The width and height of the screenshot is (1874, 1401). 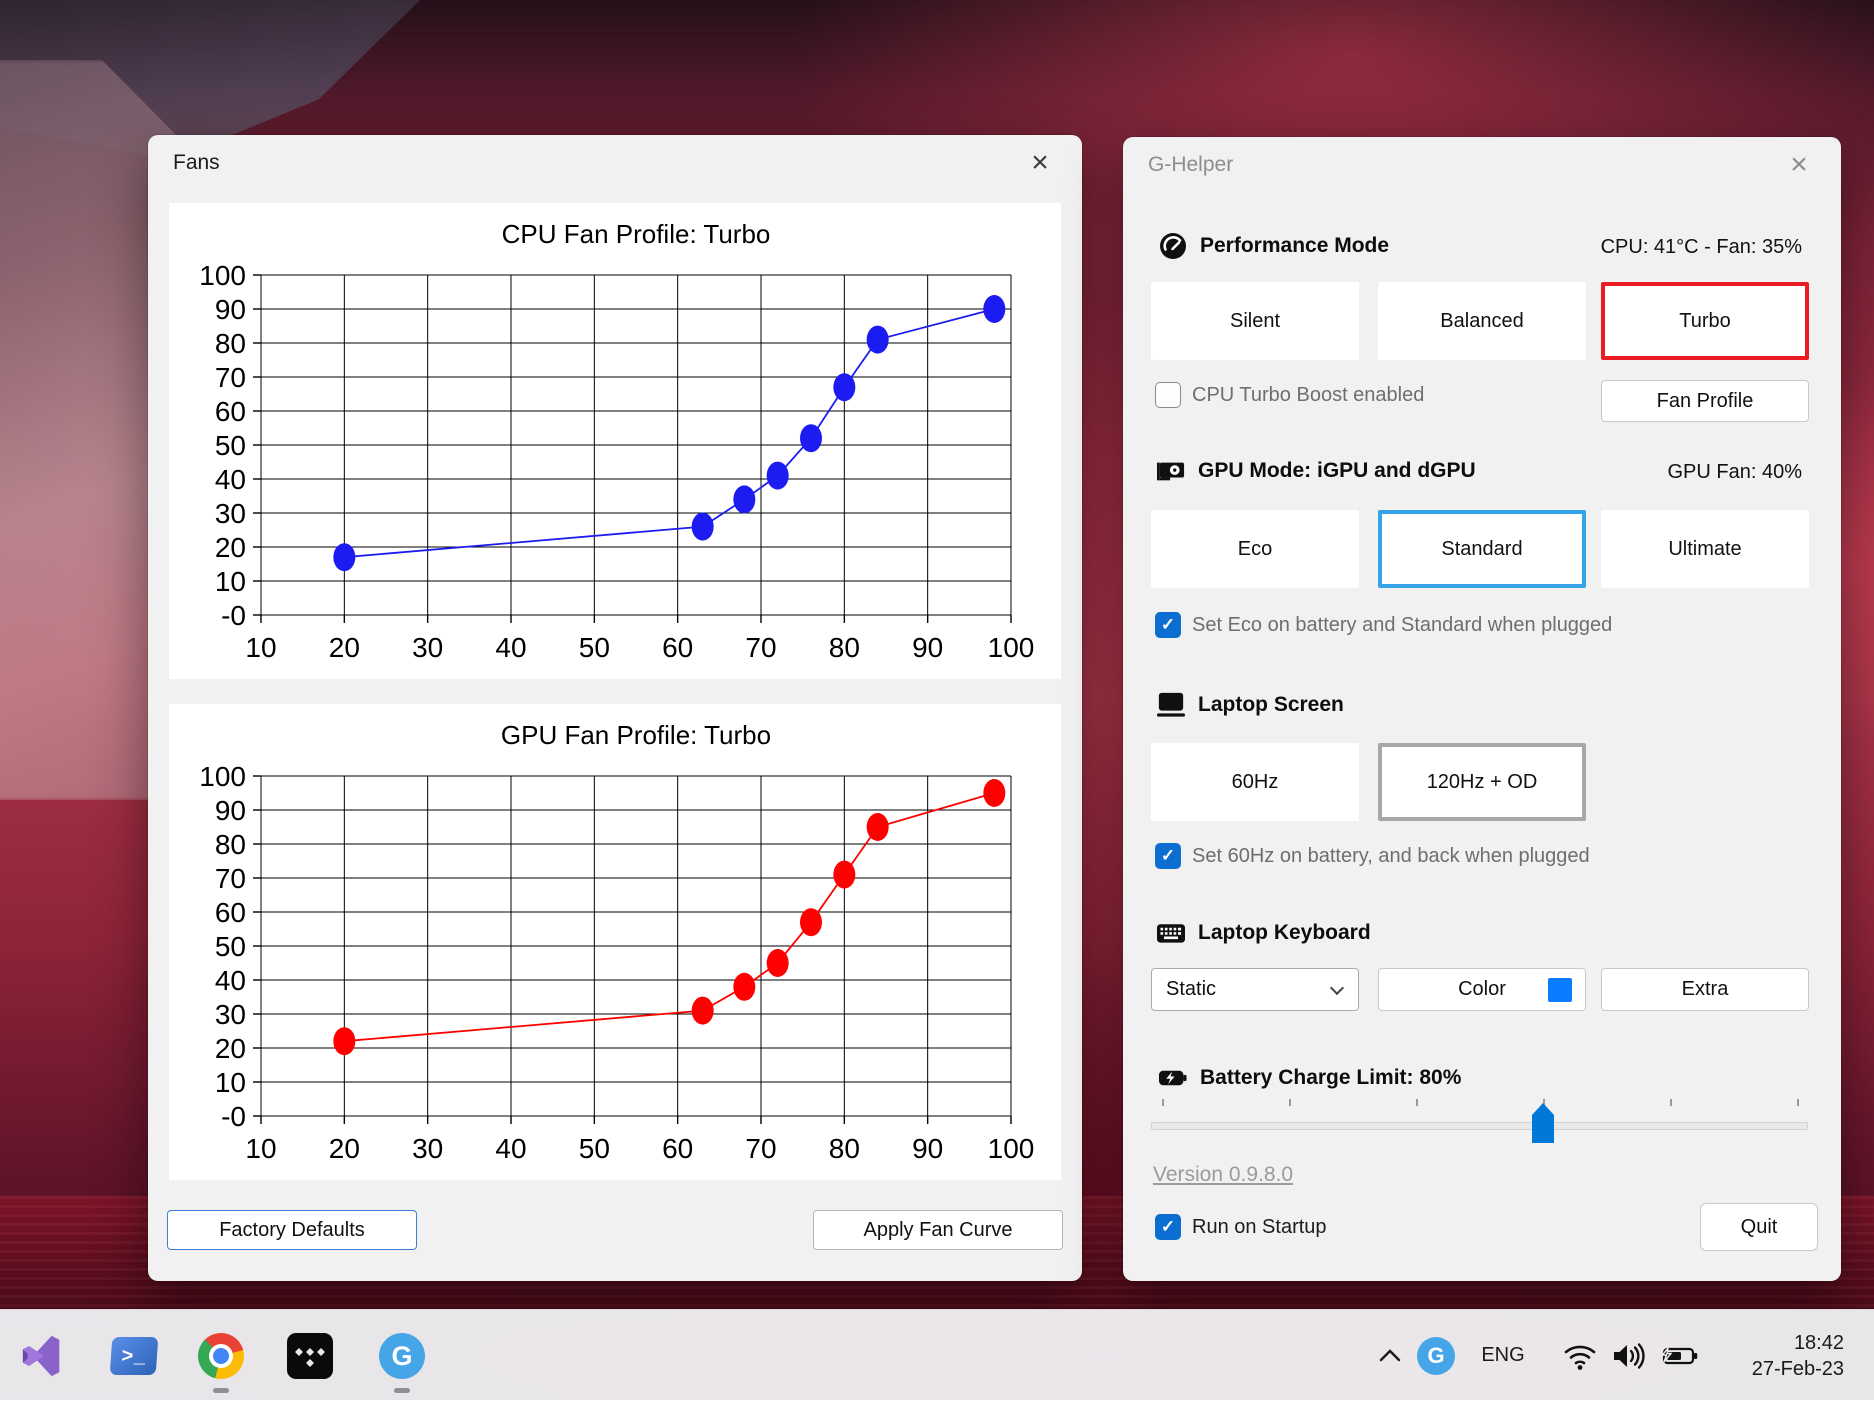 I want to click on factory-defaults-button: Factory Defaults, so click(x=292, y=1230).